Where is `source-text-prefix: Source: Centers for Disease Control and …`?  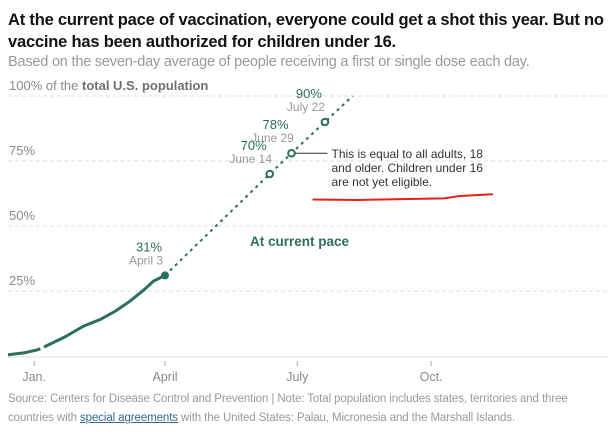
source-text-prefix: Source: Centers for Disease Control and … is located at coordinates (288, 408).